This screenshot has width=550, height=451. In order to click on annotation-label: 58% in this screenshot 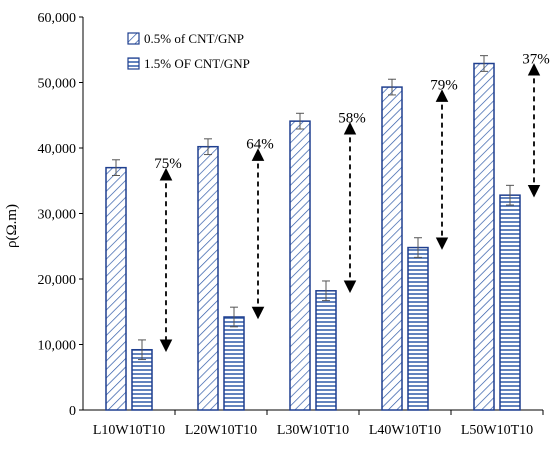, I will do `click(352, 118)`.